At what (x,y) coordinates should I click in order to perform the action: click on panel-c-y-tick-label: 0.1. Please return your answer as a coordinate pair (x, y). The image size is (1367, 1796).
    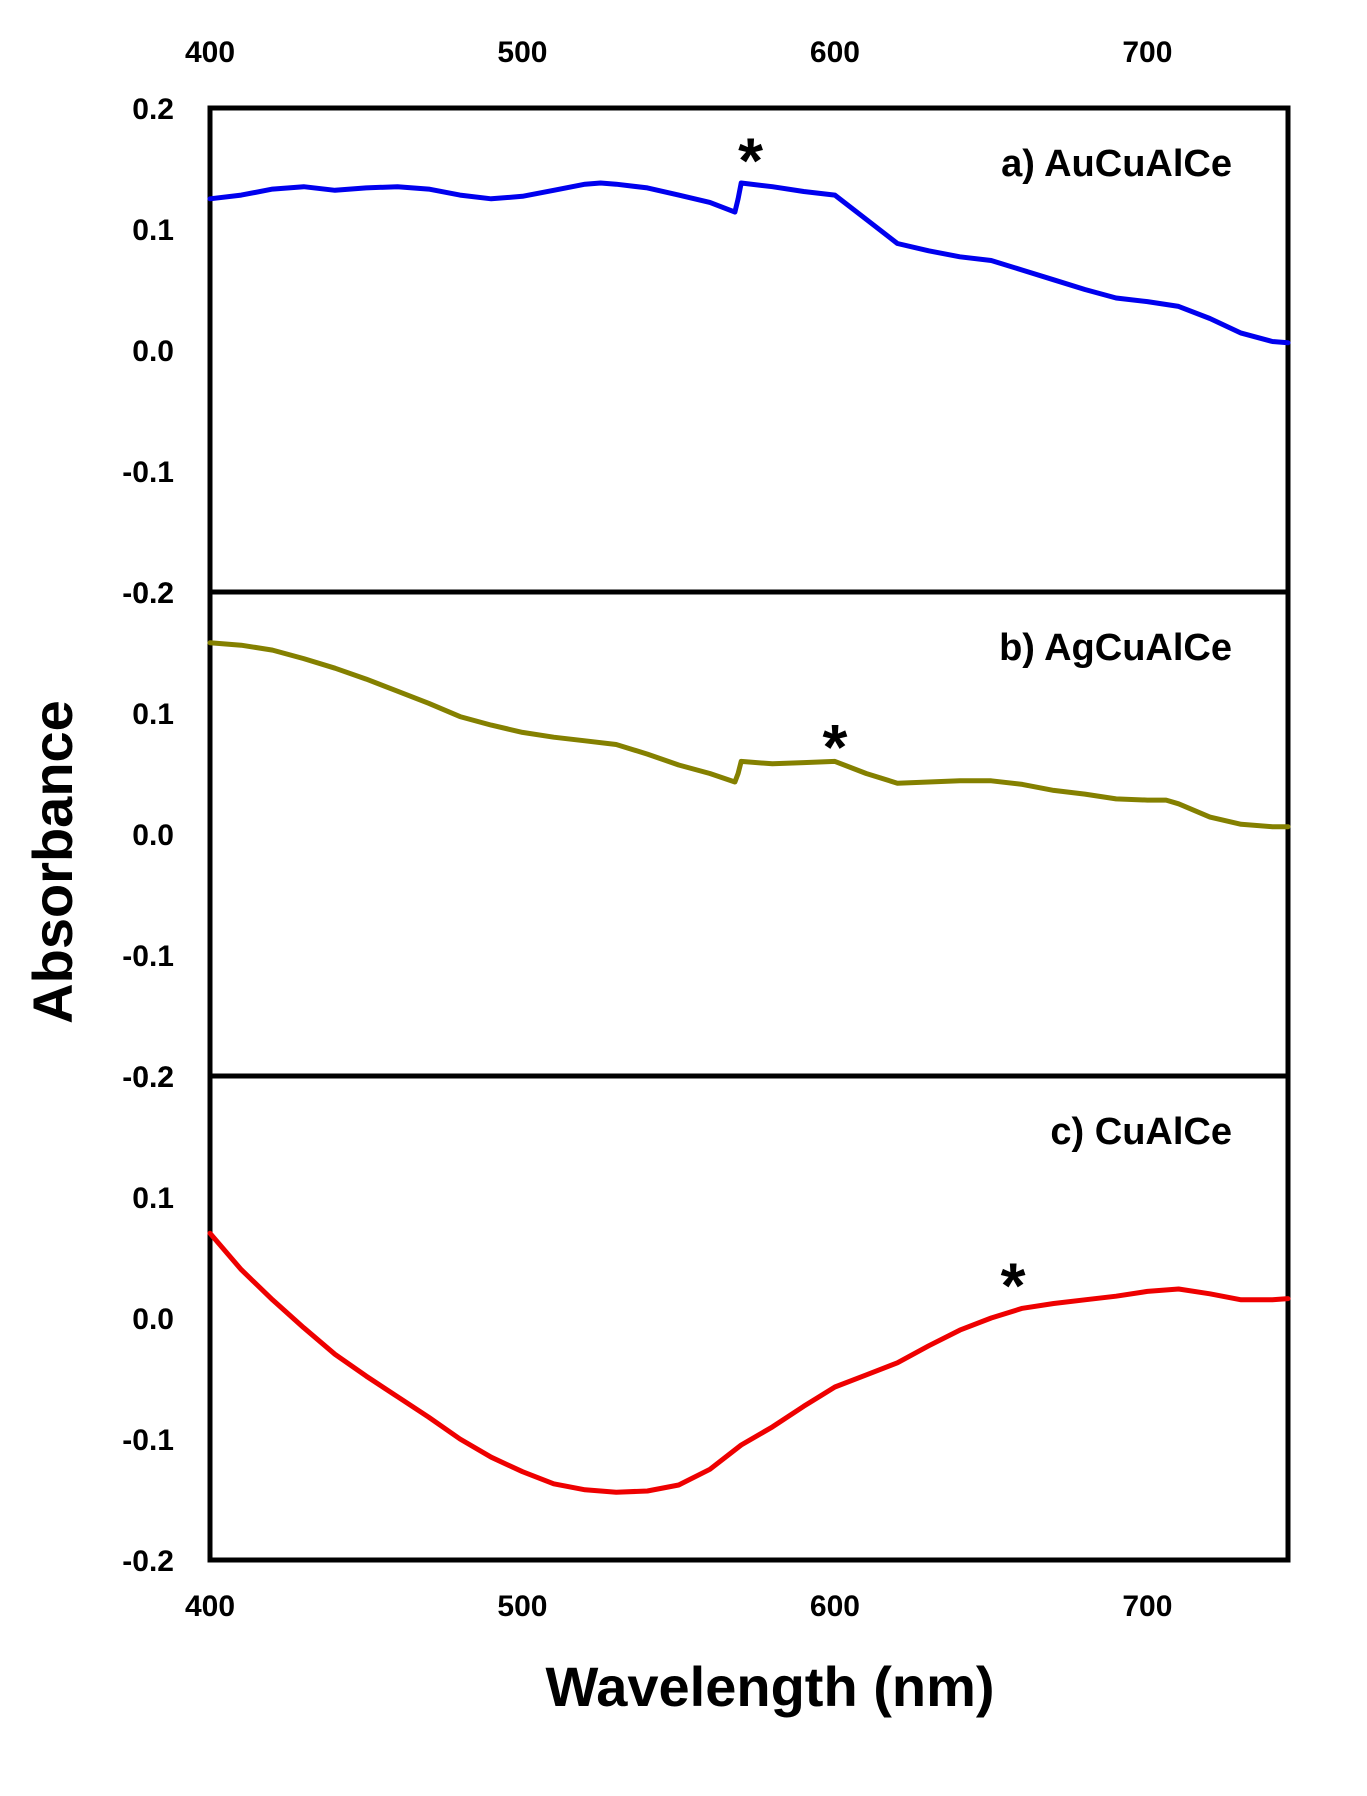
    Looking at the image, I should click on (153, 1198).